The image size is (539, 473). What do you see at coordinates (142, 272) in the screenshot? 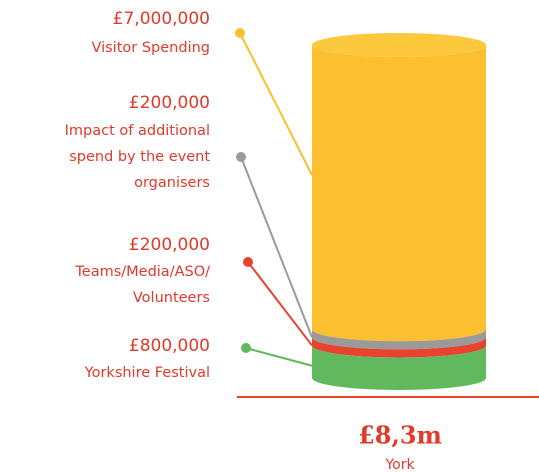
I see `series-label: Teams/Media/ASO/` at bounding box center [142, 272].